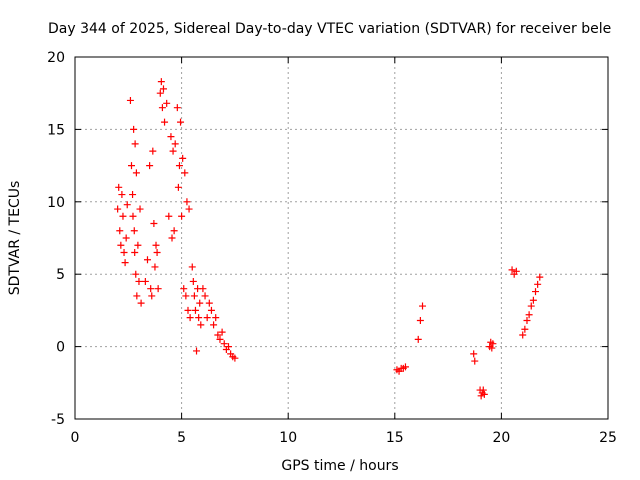  I want to click on y-tick-label: 0, so click(60, 348).